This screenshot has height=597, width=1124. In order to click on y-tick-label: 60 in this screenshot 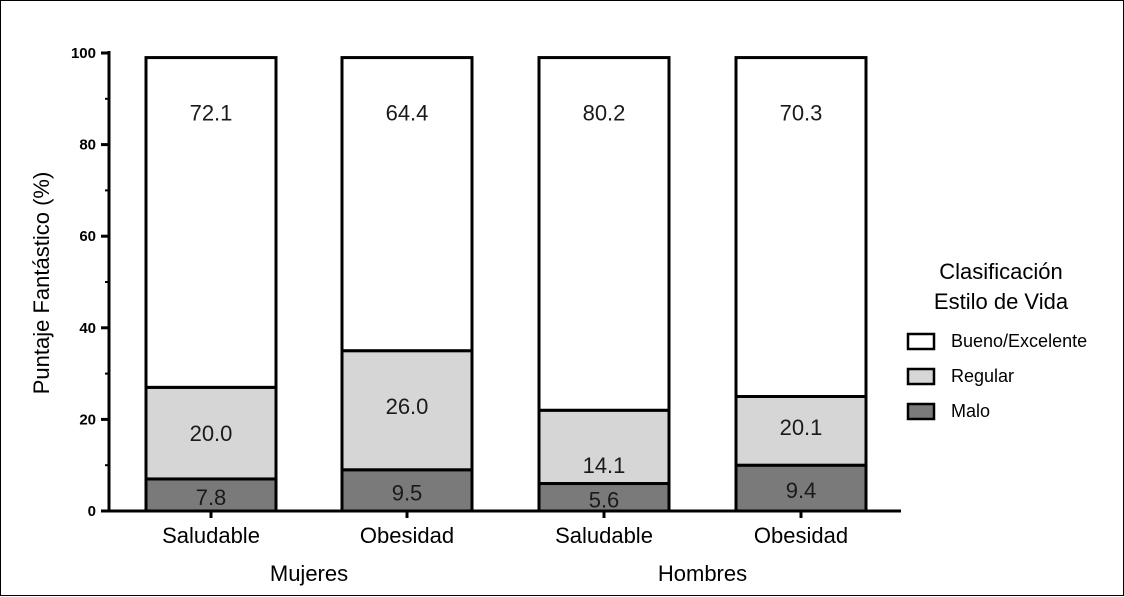, I will do `click(87, 236)`.